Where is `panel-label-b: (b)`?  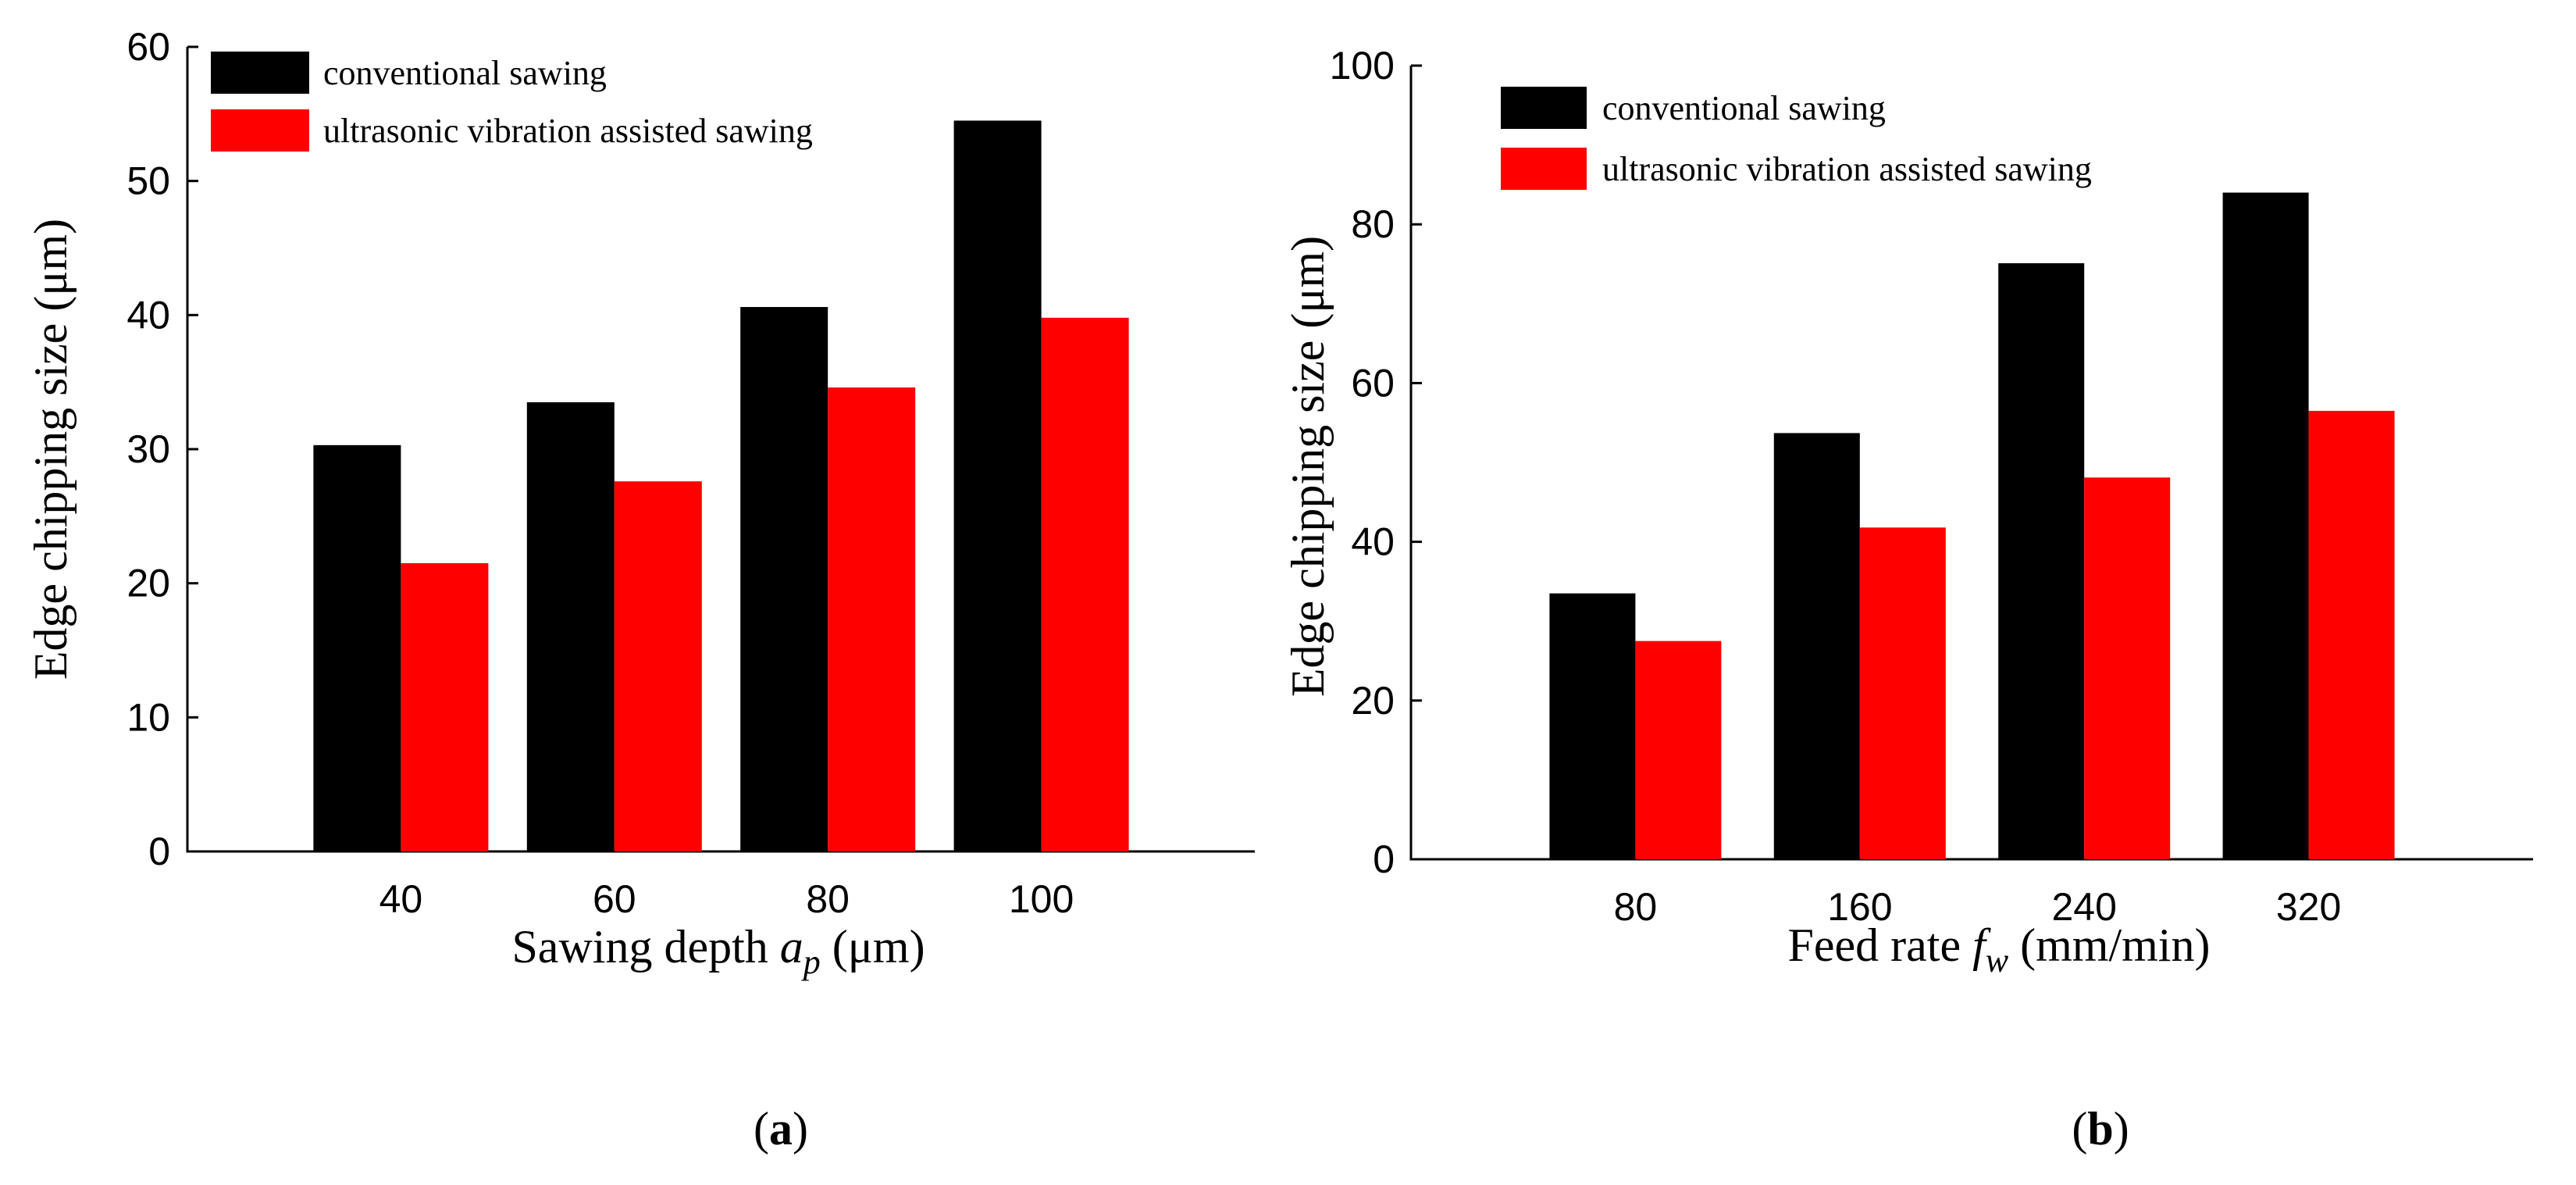
panel-label-b: (b) is located at coordinates (2100, 1129).